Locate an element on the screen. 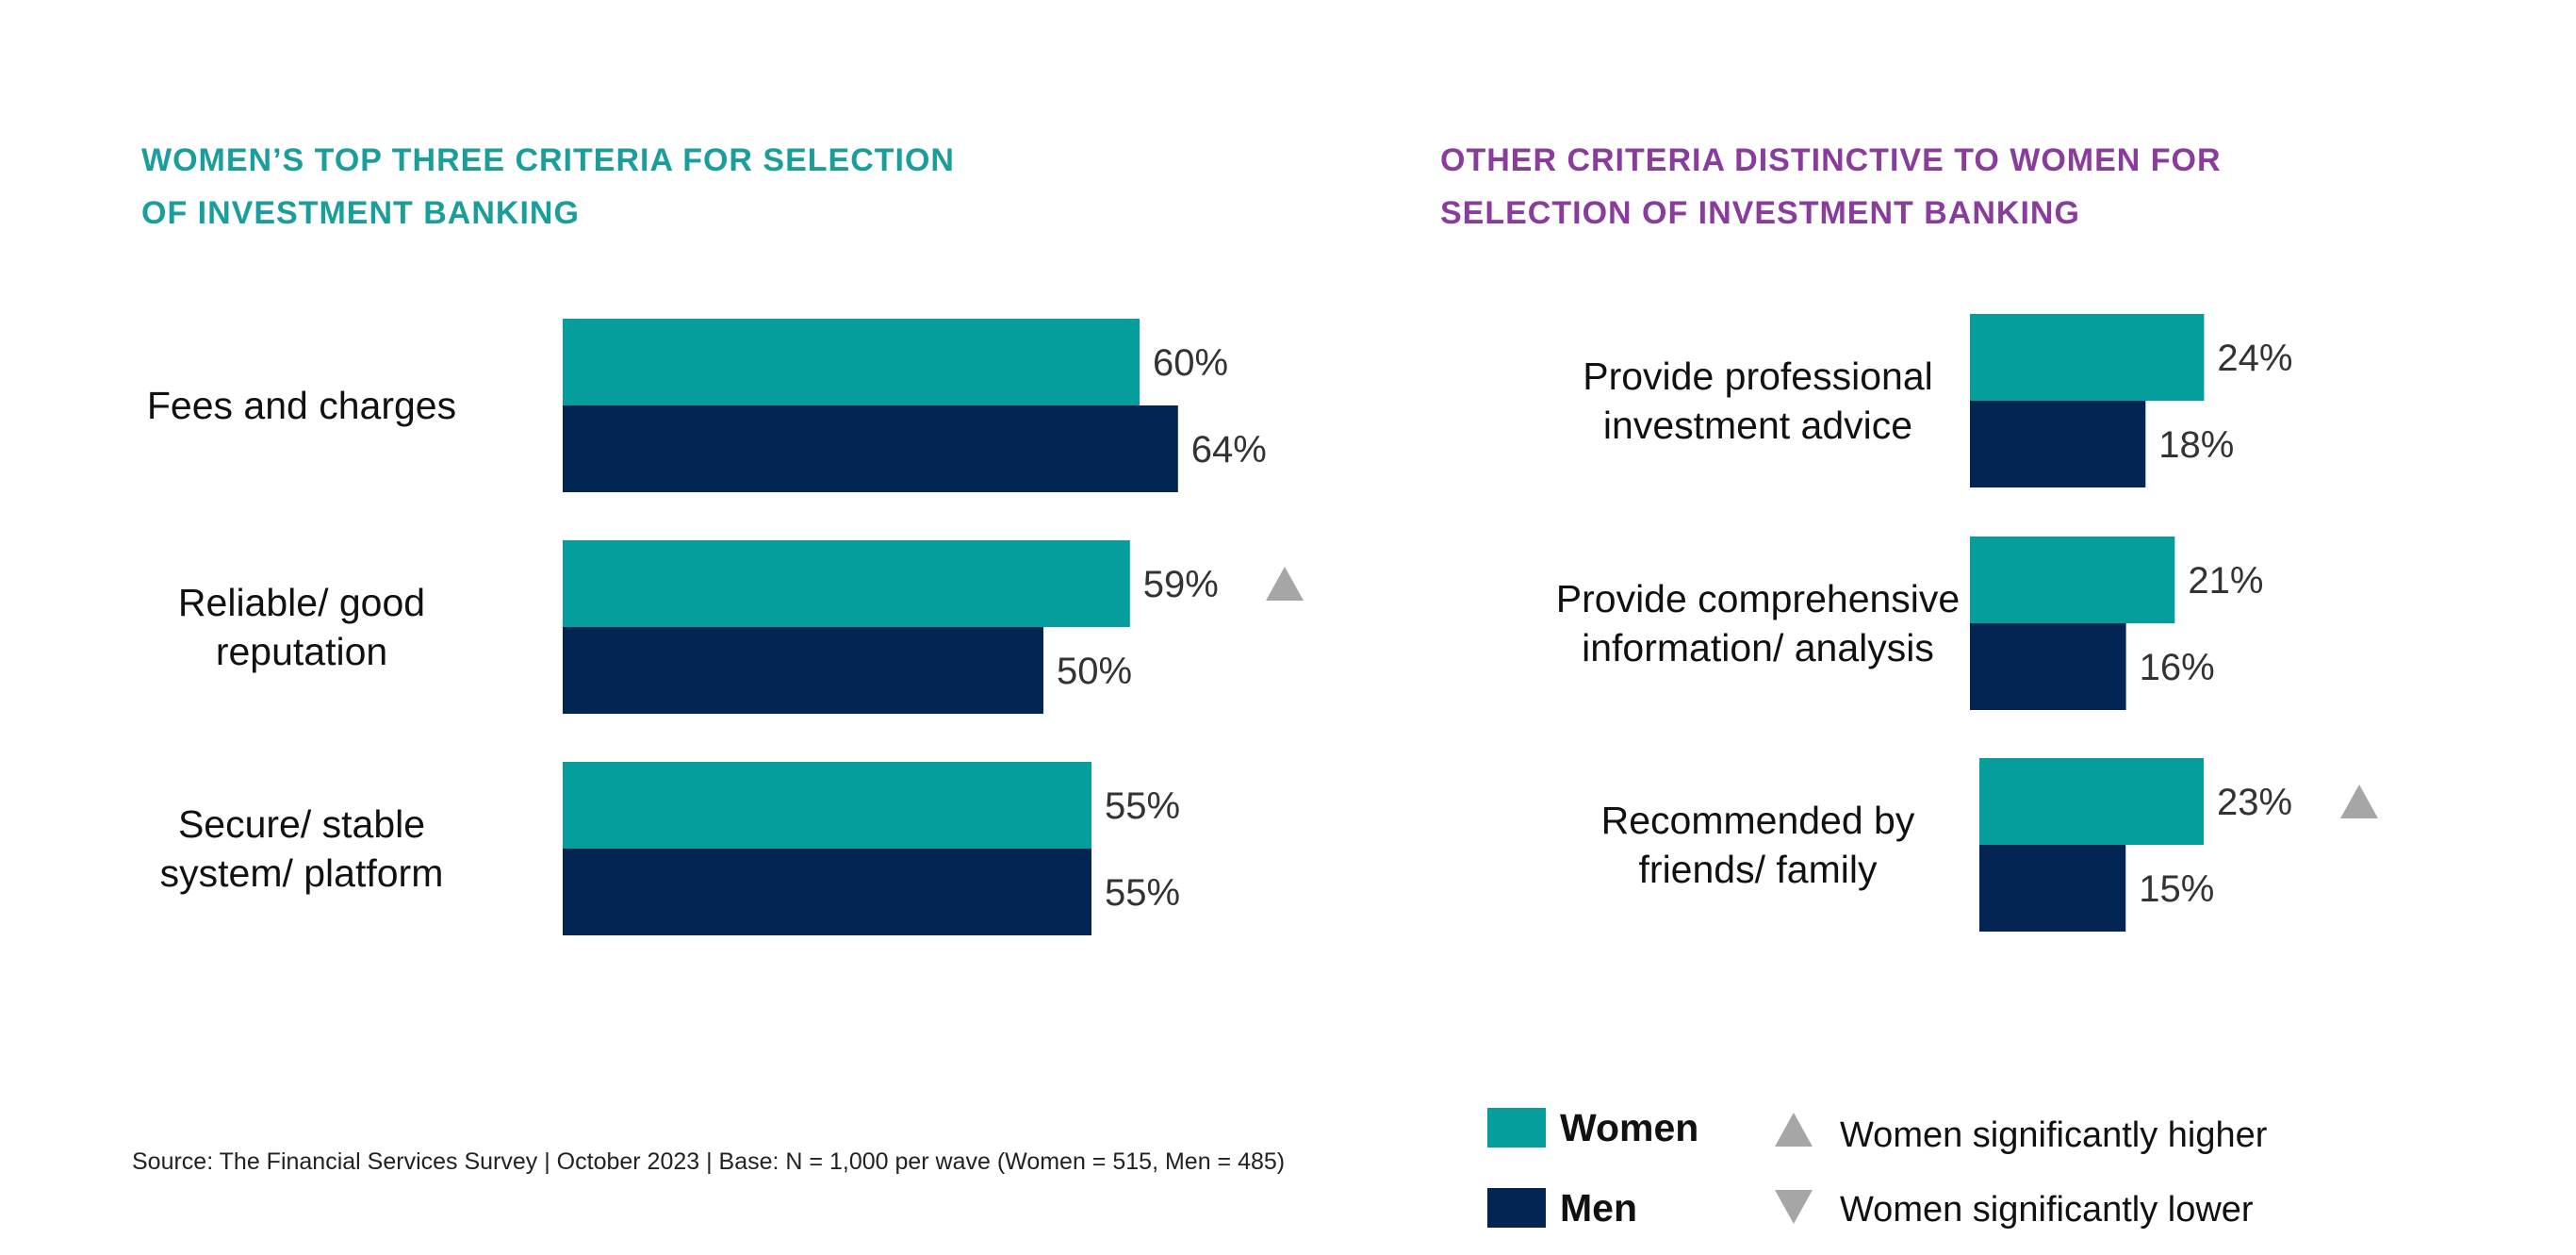 This screenshot has width=2576, height=1255. category-label-left-2-0: Secure/ stable is located at coordinates (301, 824).